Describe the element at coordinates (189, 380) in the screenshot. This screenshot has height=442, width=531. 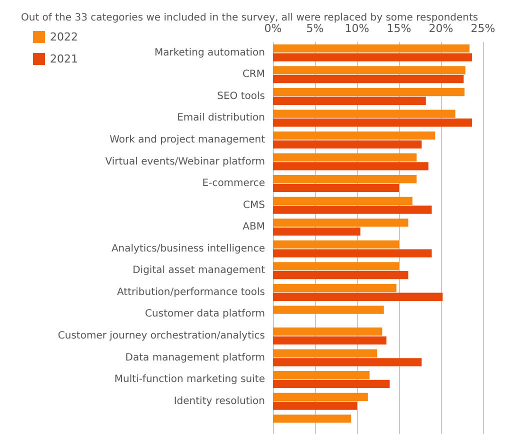
I see `y-tick-label: Multi-function marketing suite` at that location.